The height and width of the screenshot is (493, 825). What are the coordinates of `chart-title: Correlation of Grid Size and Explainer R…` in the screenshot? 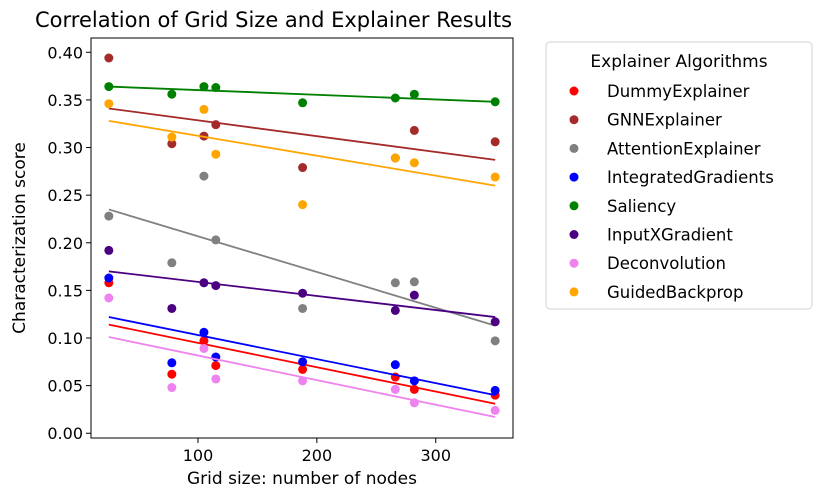 It's located at (273, 20).